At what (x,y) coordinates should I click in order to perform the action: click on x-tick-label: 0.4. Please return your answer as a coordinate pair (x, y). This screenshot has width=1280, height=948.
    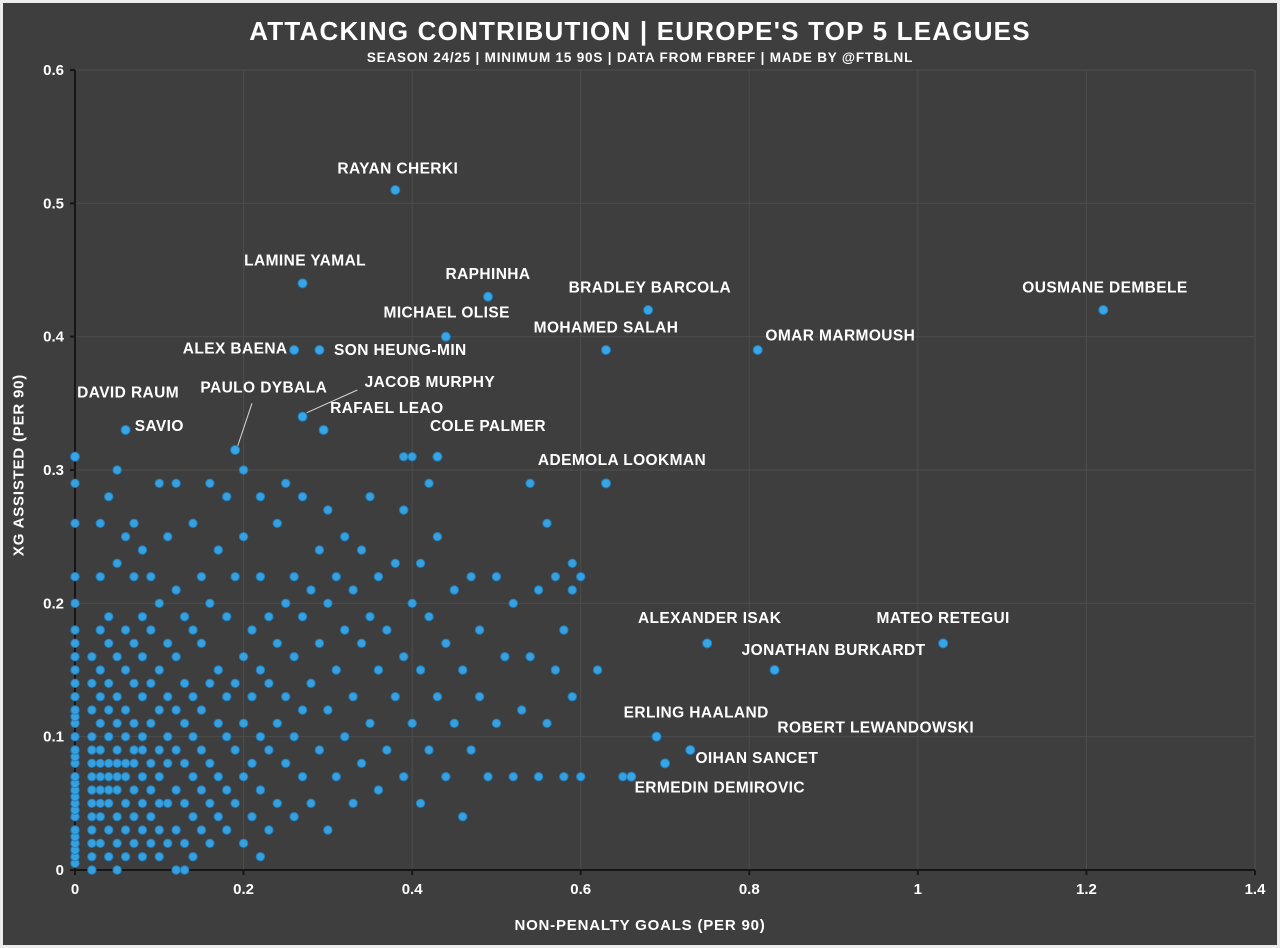
    Looking at the image, I should click on (413, 889).